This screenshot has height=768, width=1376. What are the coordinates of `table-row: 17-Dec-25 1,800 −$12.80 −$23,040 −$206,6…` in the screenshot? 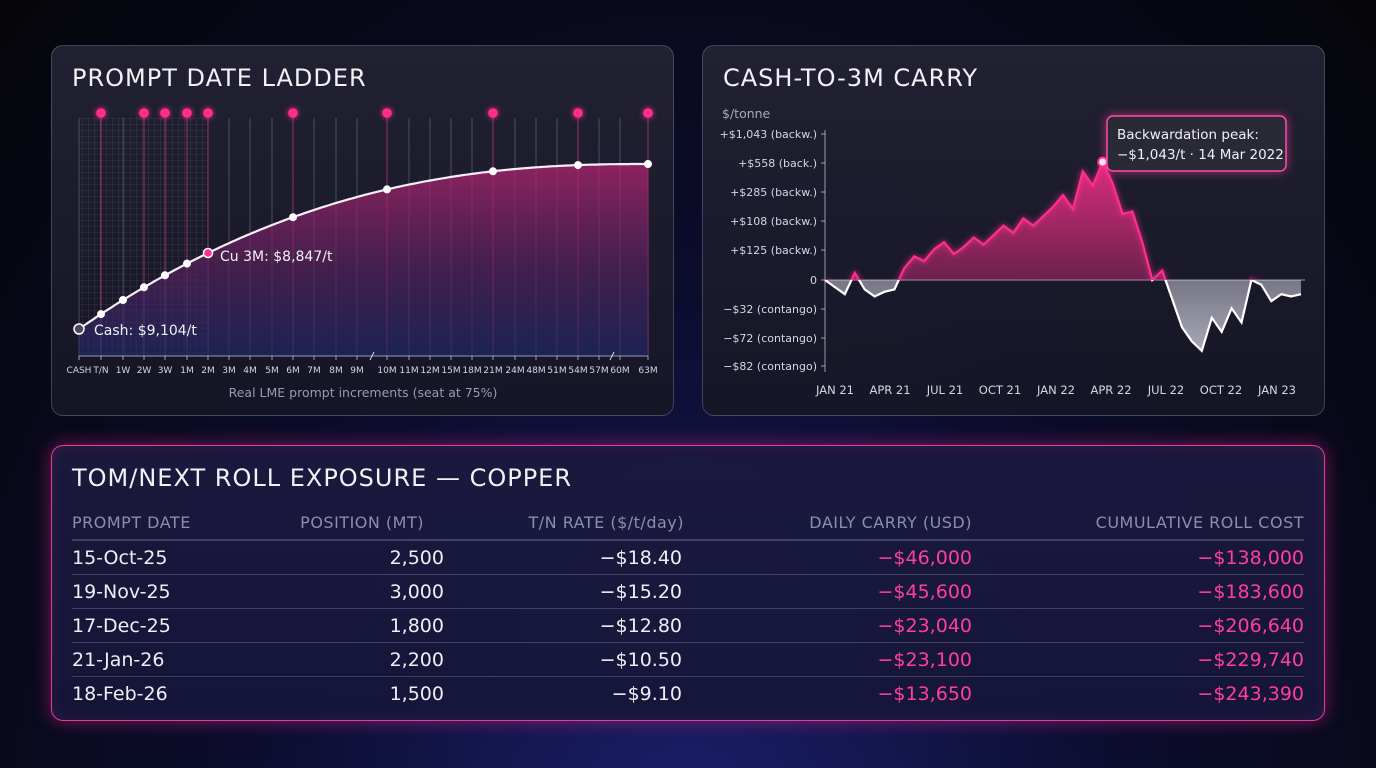 It's located at (688, 625).